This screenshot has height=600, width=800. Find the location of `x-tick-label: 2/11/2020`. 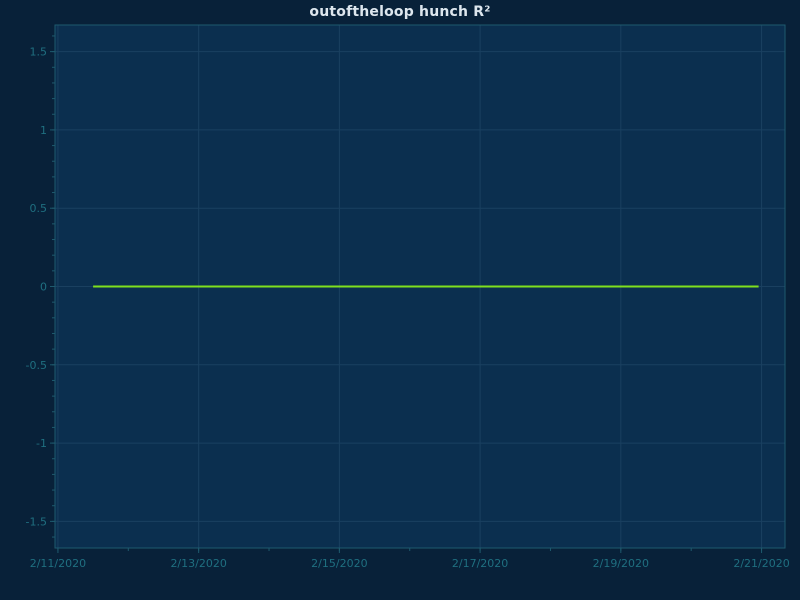

x-tick-label: 2/11/2020 is located at coordinates (58, 563).